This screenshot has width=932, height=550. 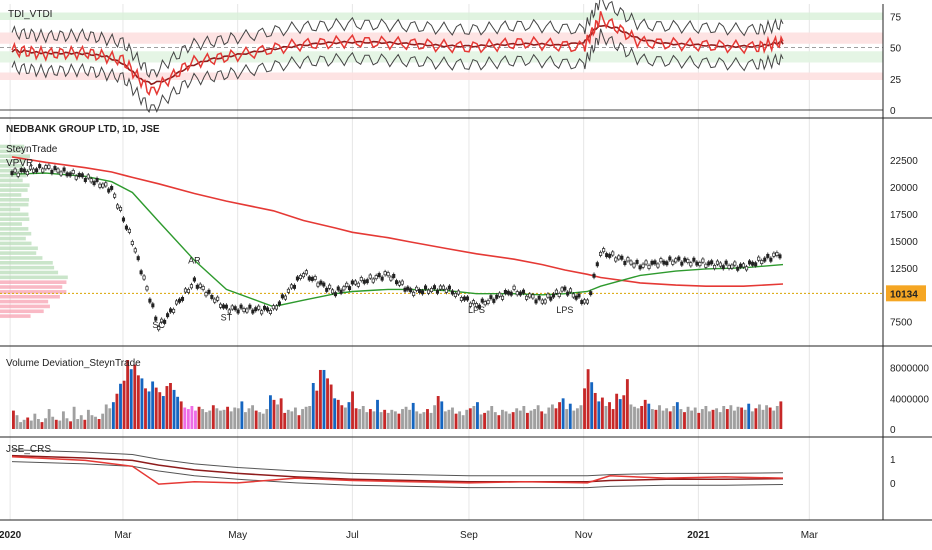 I want to click on x-axis-tick-7: Mar, so click(x=810, y=535).